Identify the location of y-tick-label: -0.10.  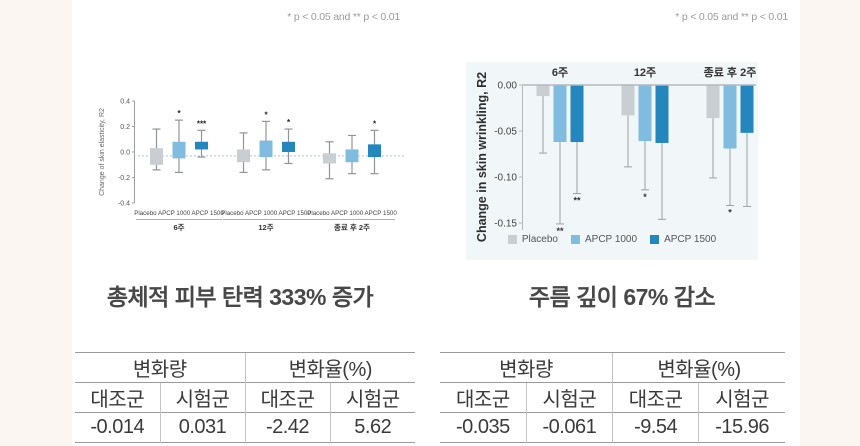
(505, 178).